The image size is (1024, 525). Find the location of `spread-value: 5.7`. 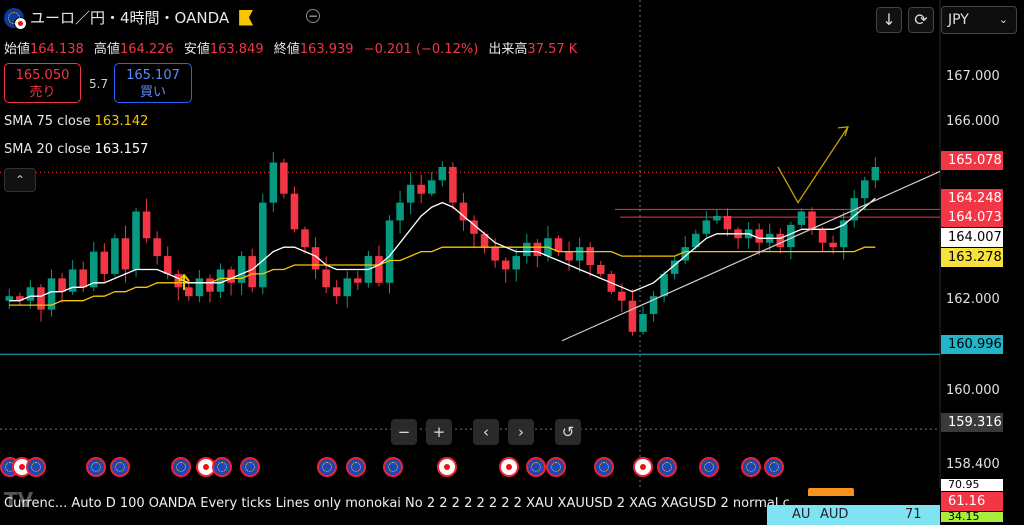

spread-value: 5.7 is located at coordinates (99, 84).